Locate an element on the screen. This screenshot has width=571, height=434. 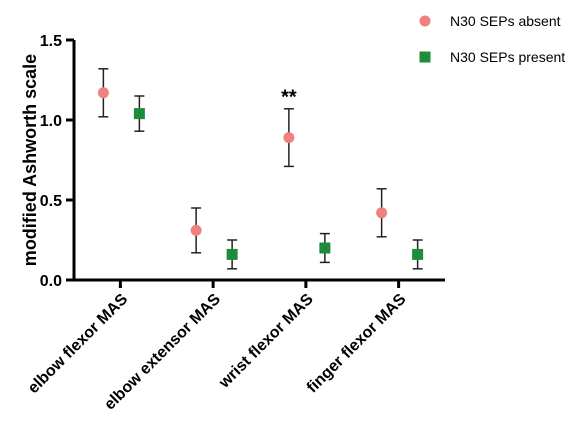
legend-label: N30 SEPs absent is located at coordinates (505, 21).